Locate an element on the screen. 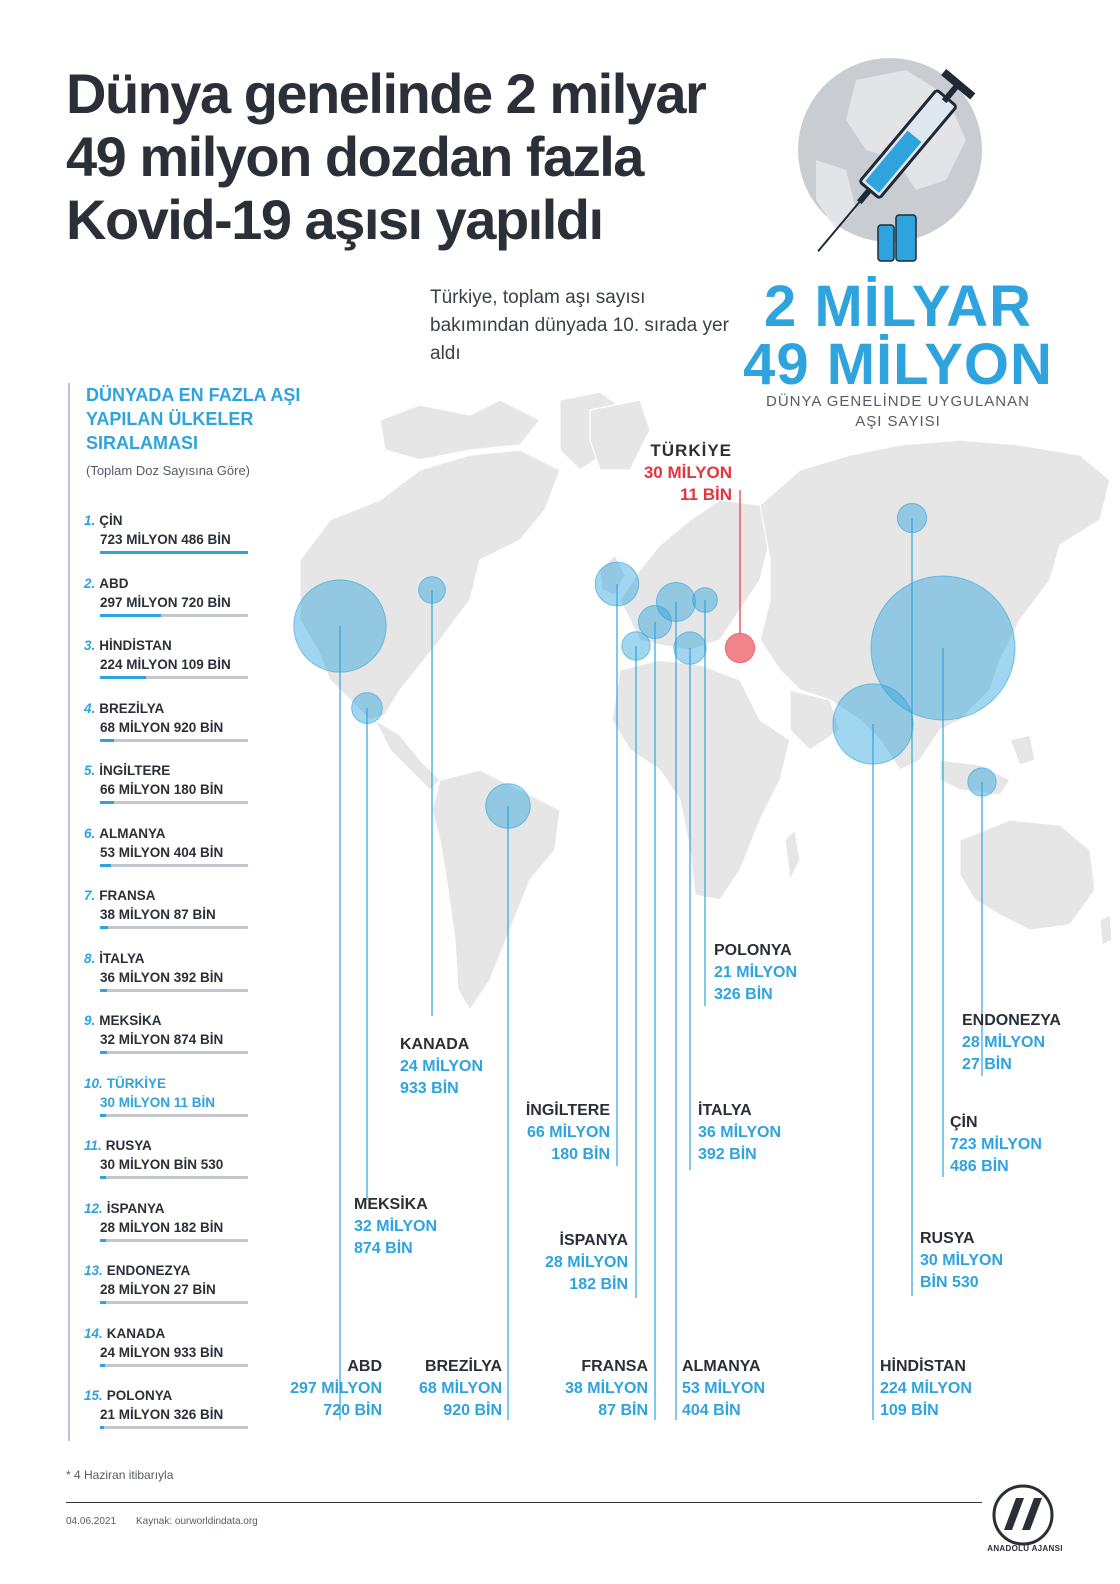 Image resolution: width=1120 pixels, height=1584 pixels. bubble-i̇spanya is located at coordinates (636, 646).